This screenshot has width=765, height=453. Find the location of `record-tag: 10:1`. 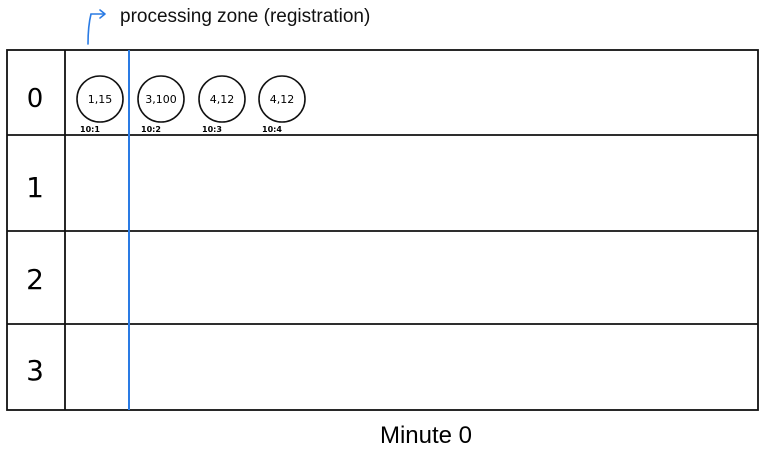

record-tag: 10:1 is located at coordinates (90, 129).